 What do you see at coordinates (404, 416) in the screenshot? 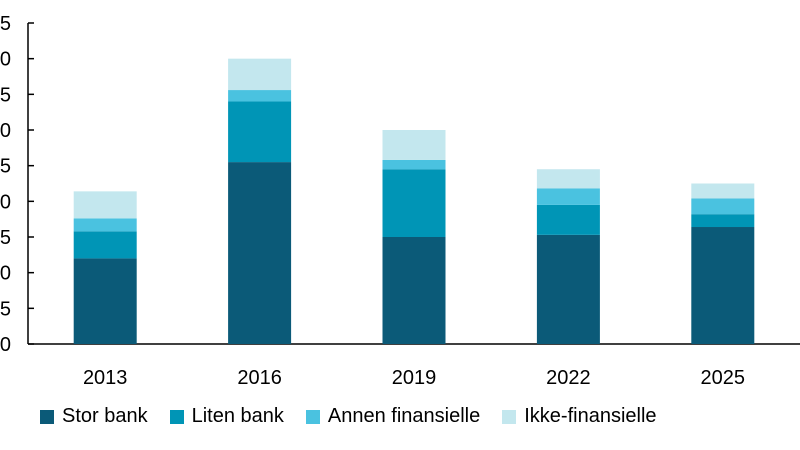
I see `legend-label: Annen finansielle` at bounding box center [404, 416].